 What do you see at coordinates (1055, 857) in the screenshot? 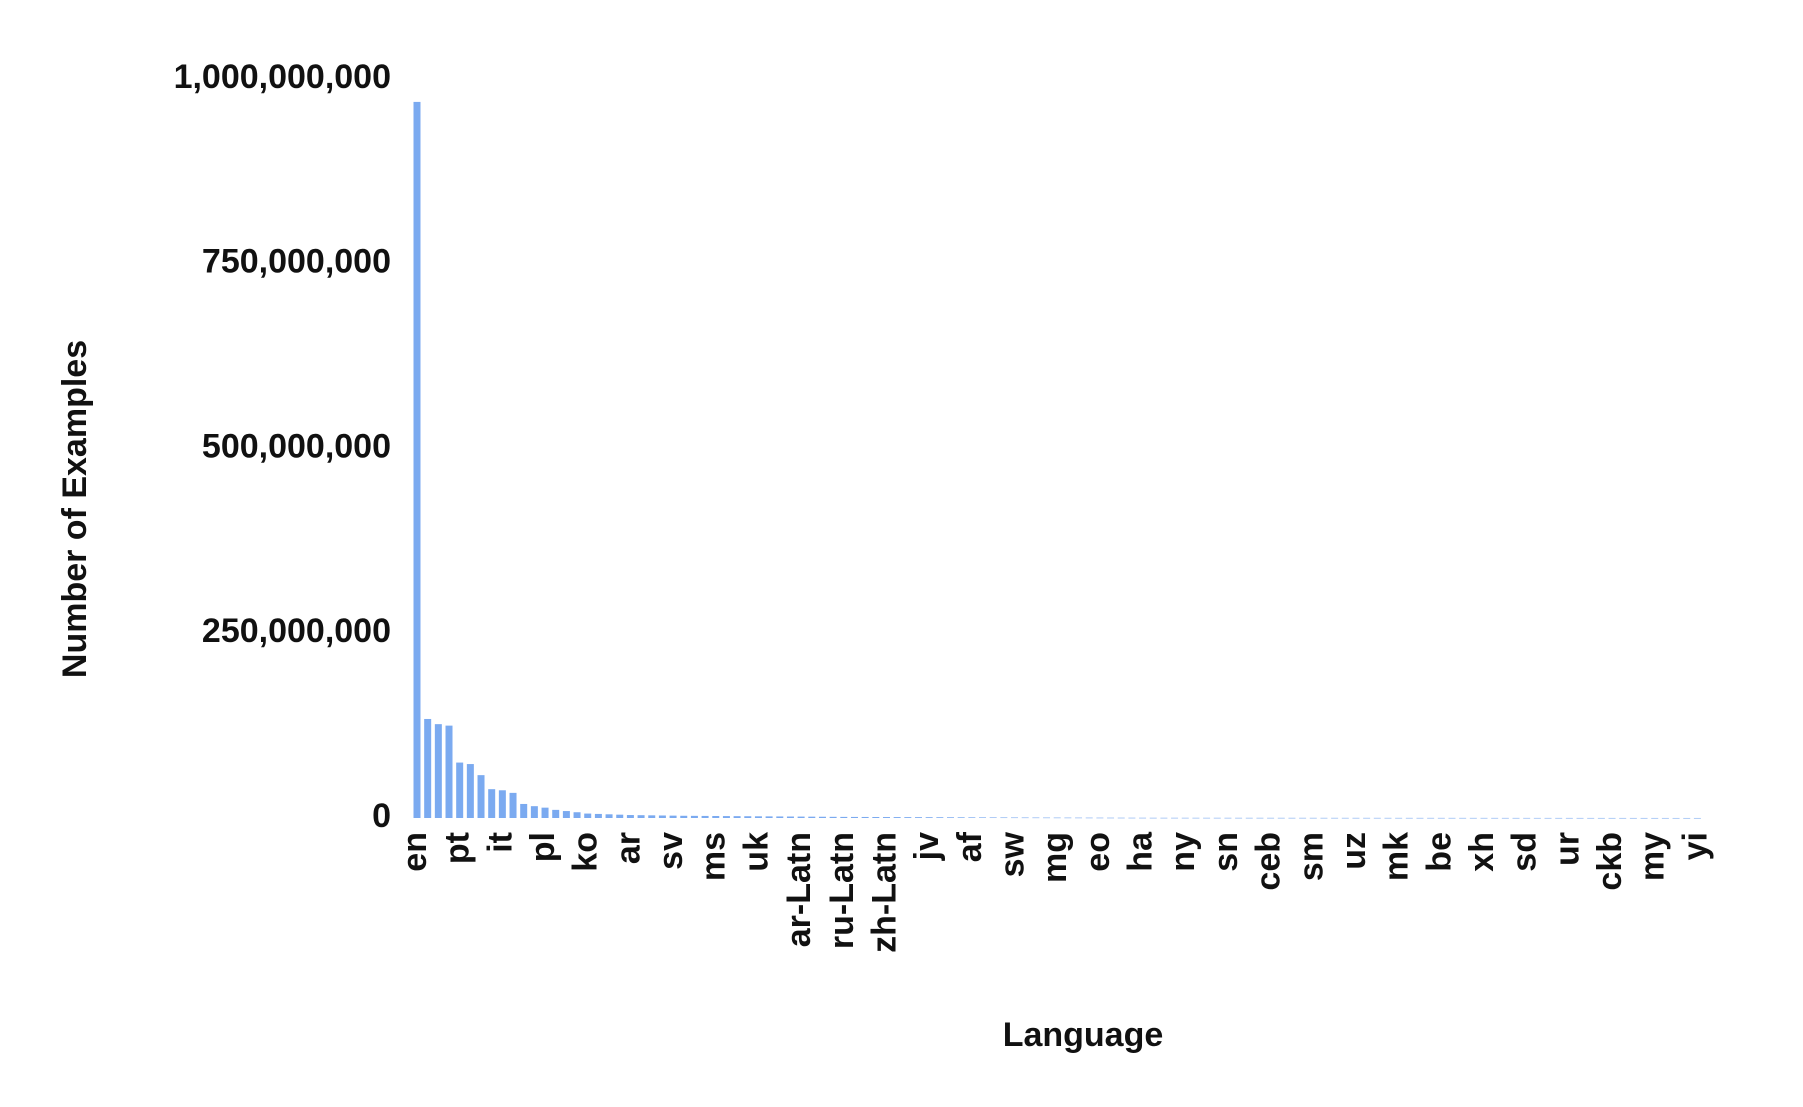
I see `x-tick-label: mg` at bounding box center [1055, 857].